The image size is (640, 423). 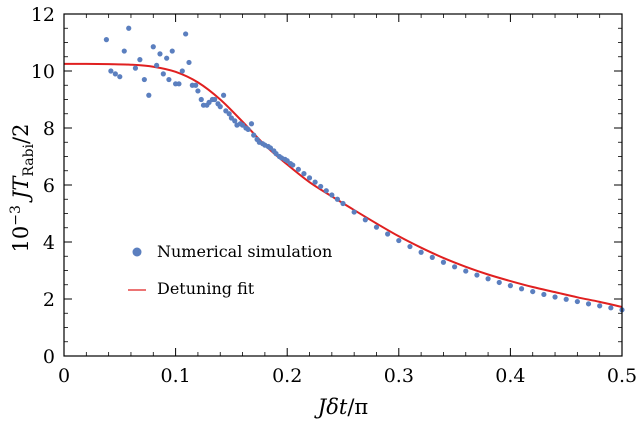 What do you see at coordinates (175, 376) in the screenshot?
I see `x-tick-label: 0.1` at bounding box center [175, 376].